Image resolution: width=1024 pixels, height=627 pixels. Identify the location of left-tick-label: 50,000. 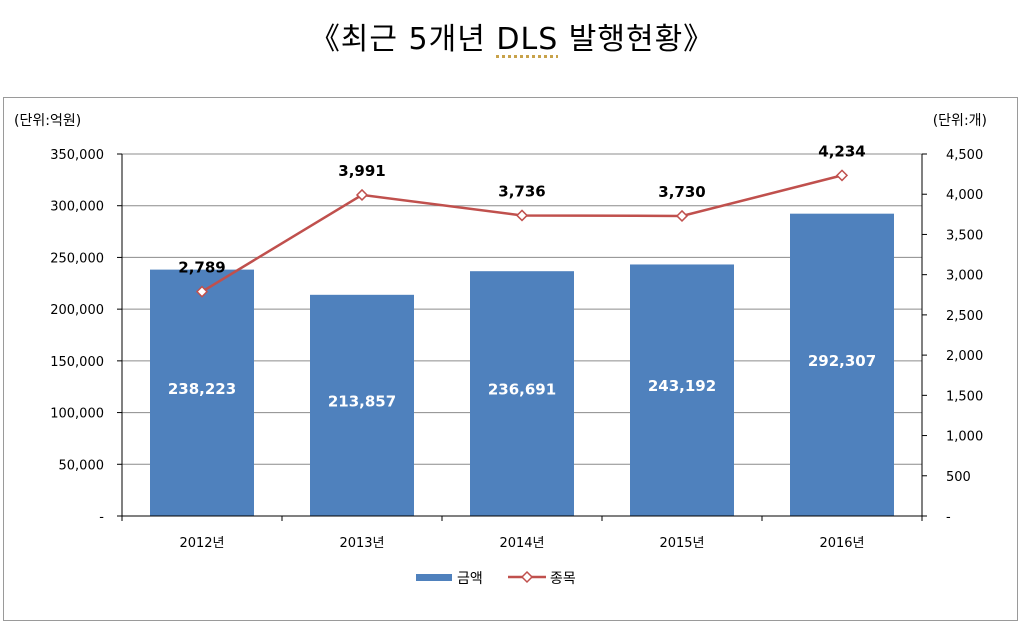
(82, 465).